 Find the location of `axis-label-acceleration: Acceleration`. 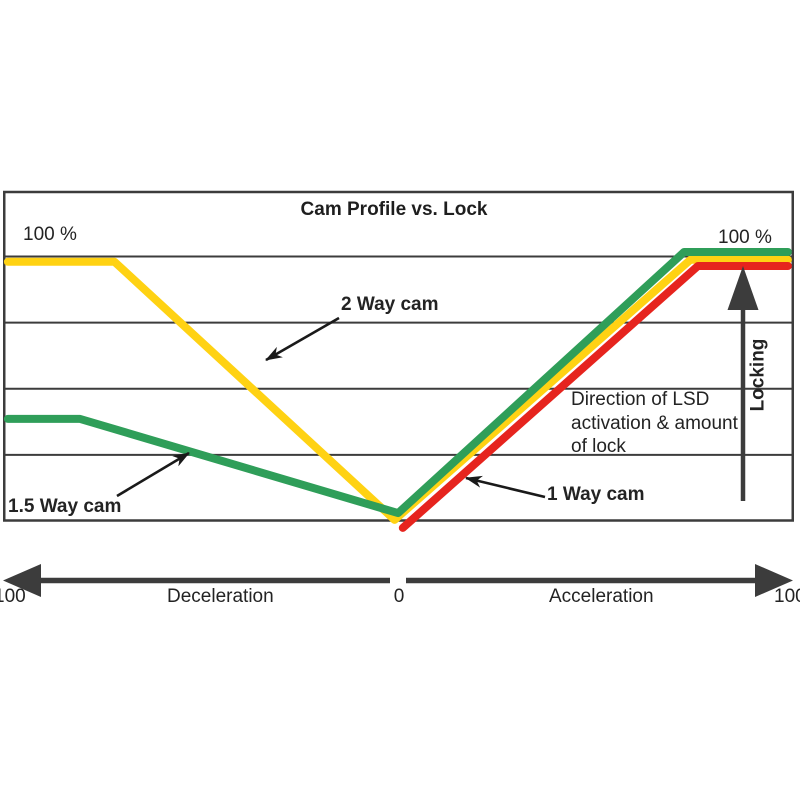

axis-label-acceleration: Acceleration is located at coordinates (601, 596).